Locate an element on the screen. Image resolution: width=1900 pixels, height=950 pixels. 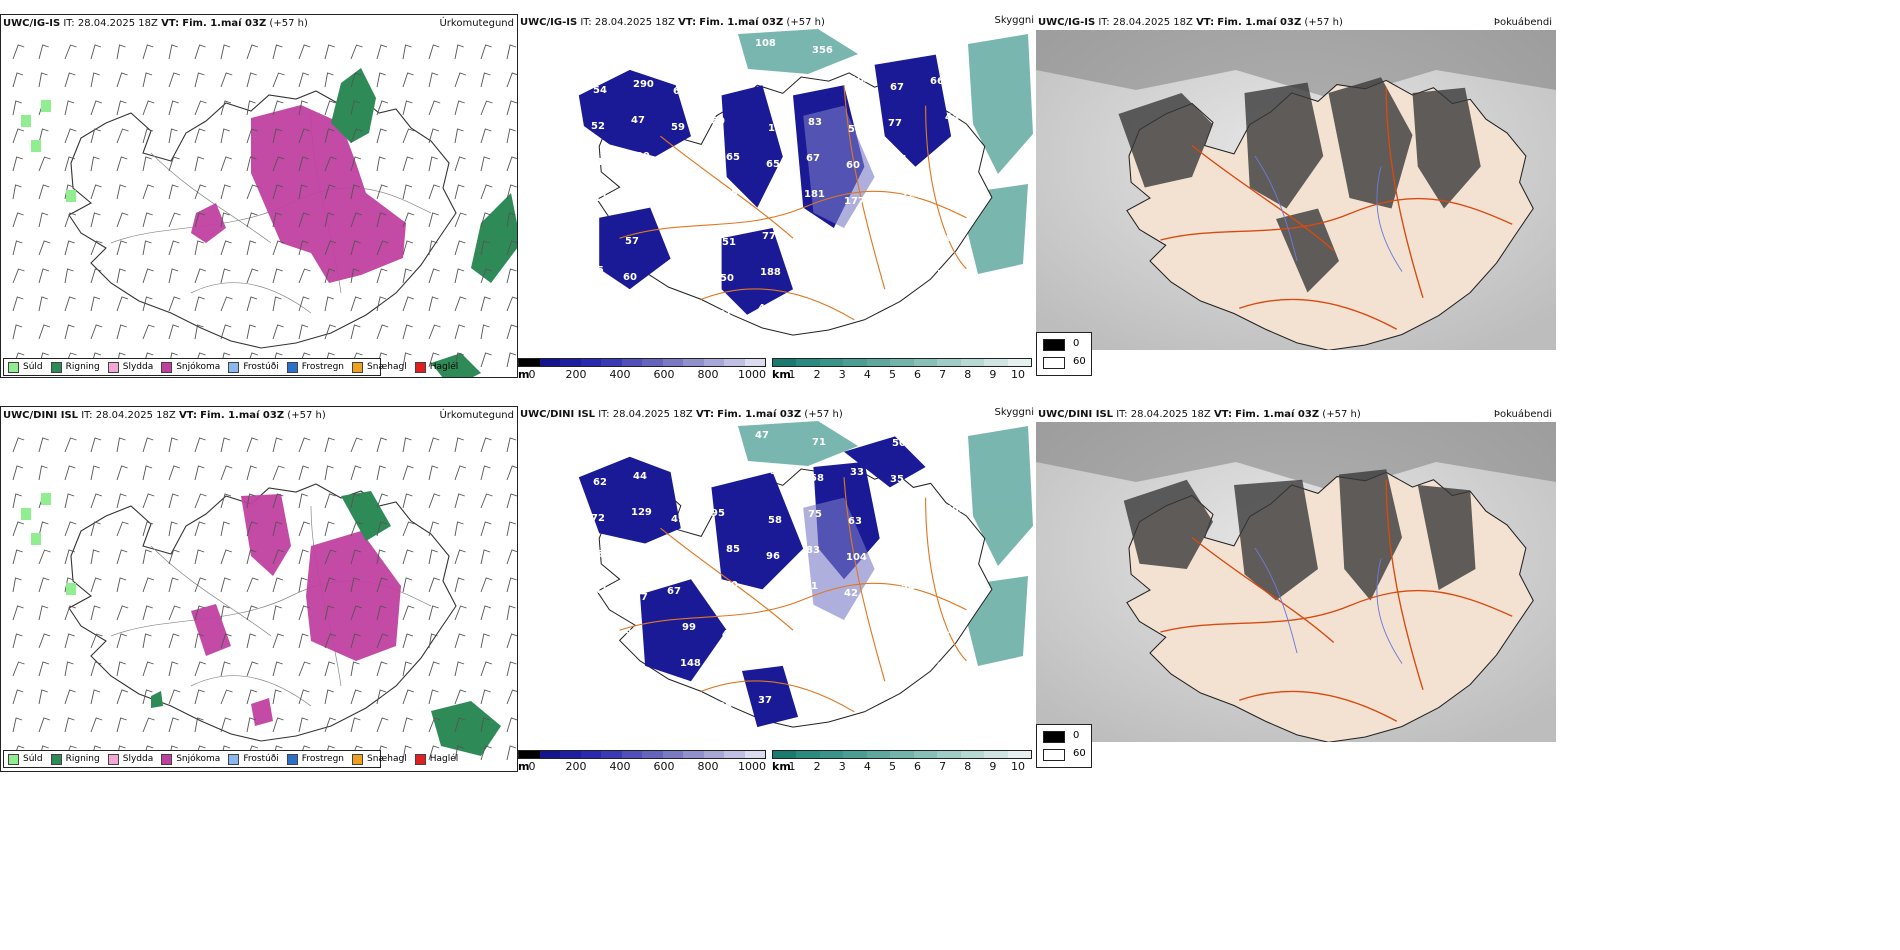
color-bar is located at coordinates (642, 754).